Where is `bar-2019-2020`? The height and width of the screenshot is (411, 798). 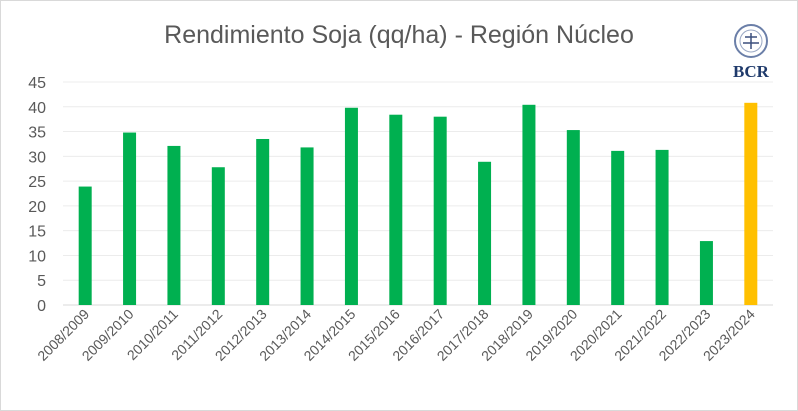 bar-2019-2020 is located at coordinates (573, 217).